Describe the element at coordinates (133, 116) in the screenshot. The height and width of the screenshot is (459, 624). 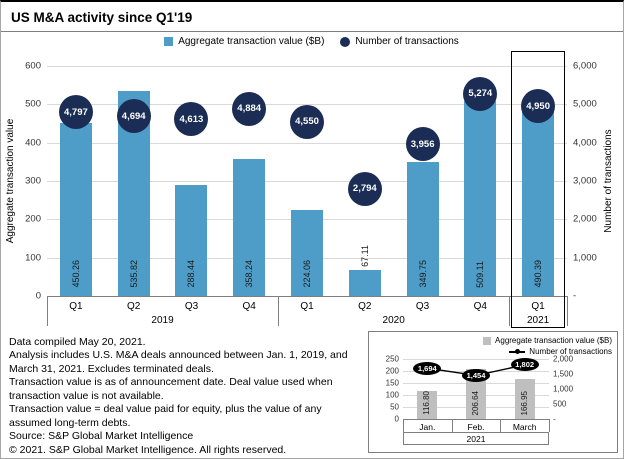
I see `transaction-count-dot: 4,694` at that location.